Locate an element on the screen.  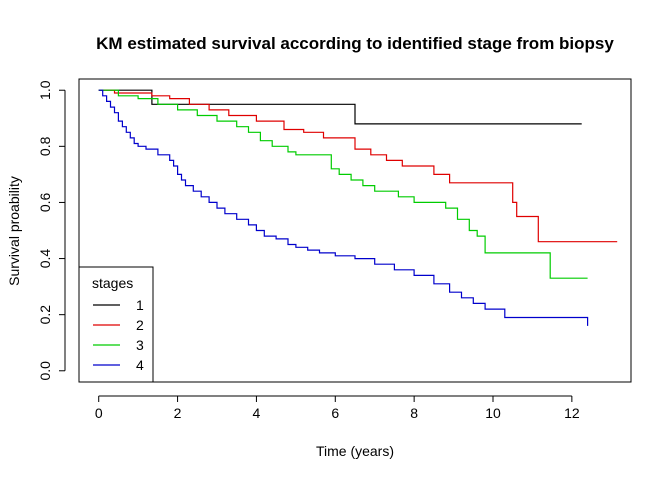
legend-label-stage-1: 1 is located at coordinates (140, 305).